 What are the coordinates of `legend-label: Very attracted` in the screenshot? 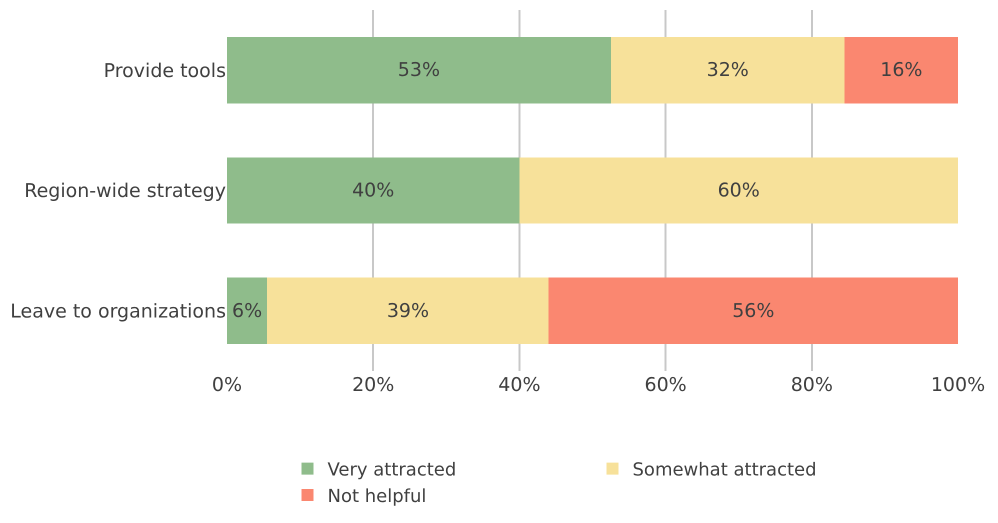 It's located at (392, 470).